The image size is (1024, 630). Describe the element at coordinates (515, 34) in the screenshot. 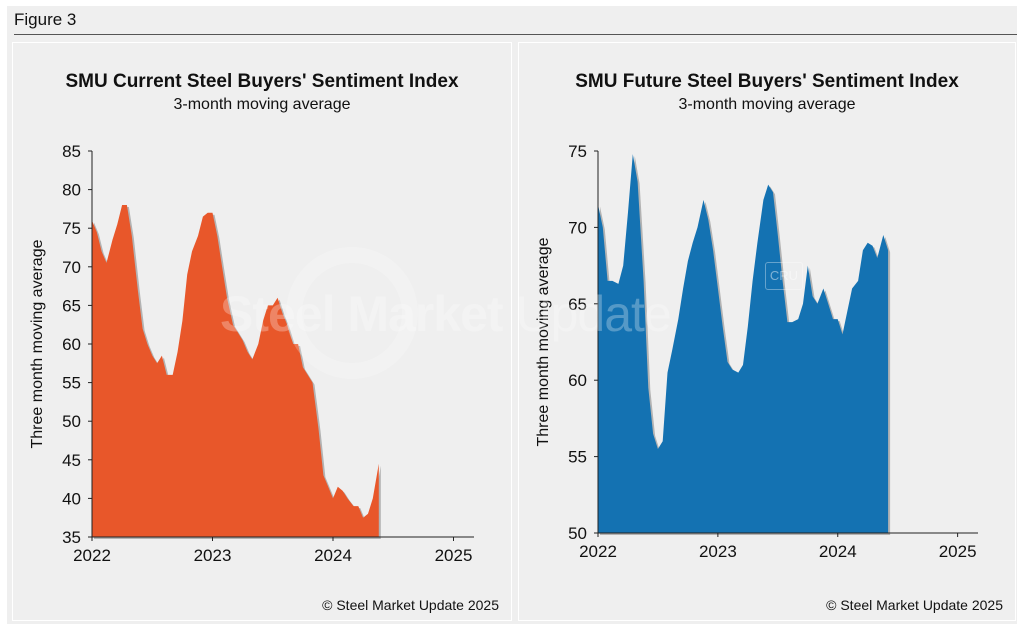

I see `figure-divider` at that location.